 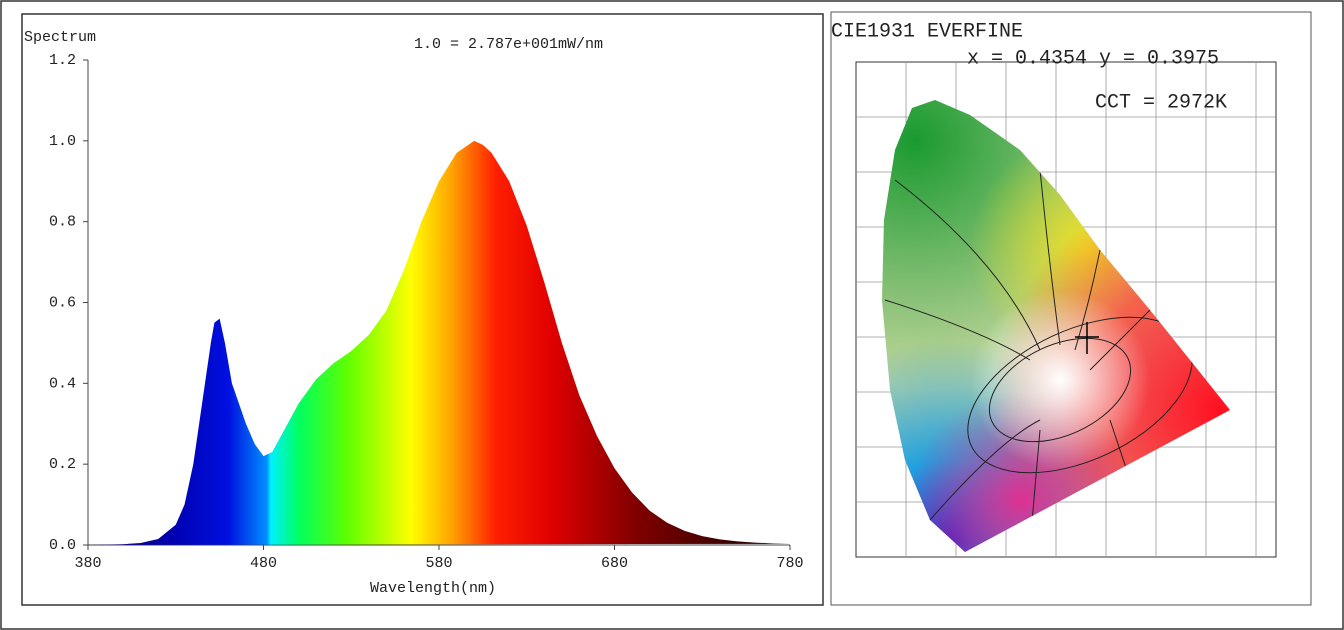 What do you see at coordinates (62, 60) in the screenshot?
I see `y-tick-label: 1.2` at bounding box center [62, 60].